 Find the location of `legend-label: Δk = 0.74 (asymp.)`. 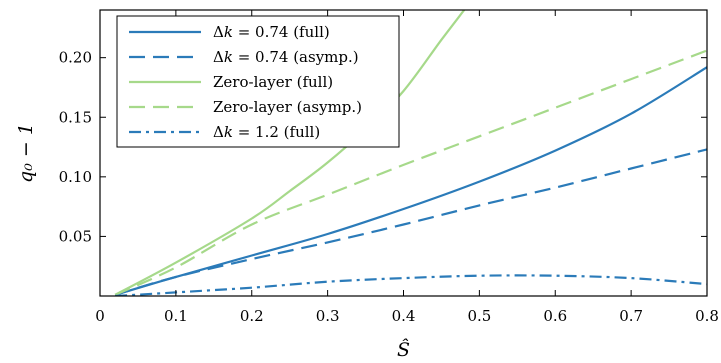

legend-label: Δk = 0.74 (asymp.) is located at coordinates (286, 57).